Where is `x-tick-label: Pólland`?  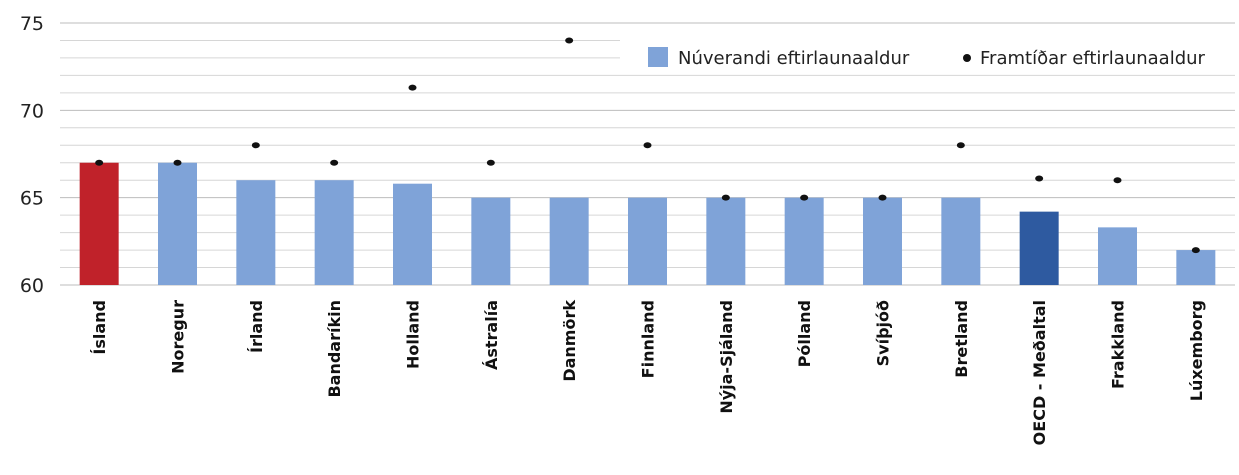 x-tick-label: Pólland is located at coordinates (804, 333).